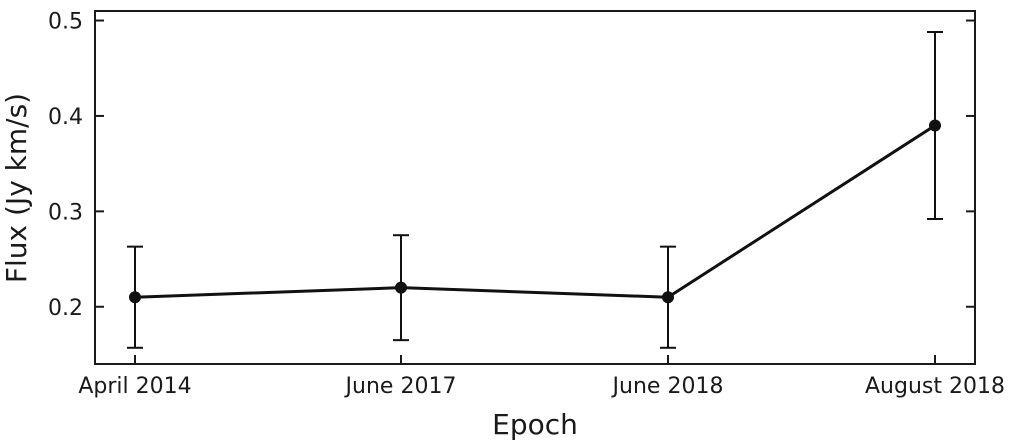  Describe the element at coordinates (400, 386) in the screenshot. I see `x-tick-label: June 2017` at that location.